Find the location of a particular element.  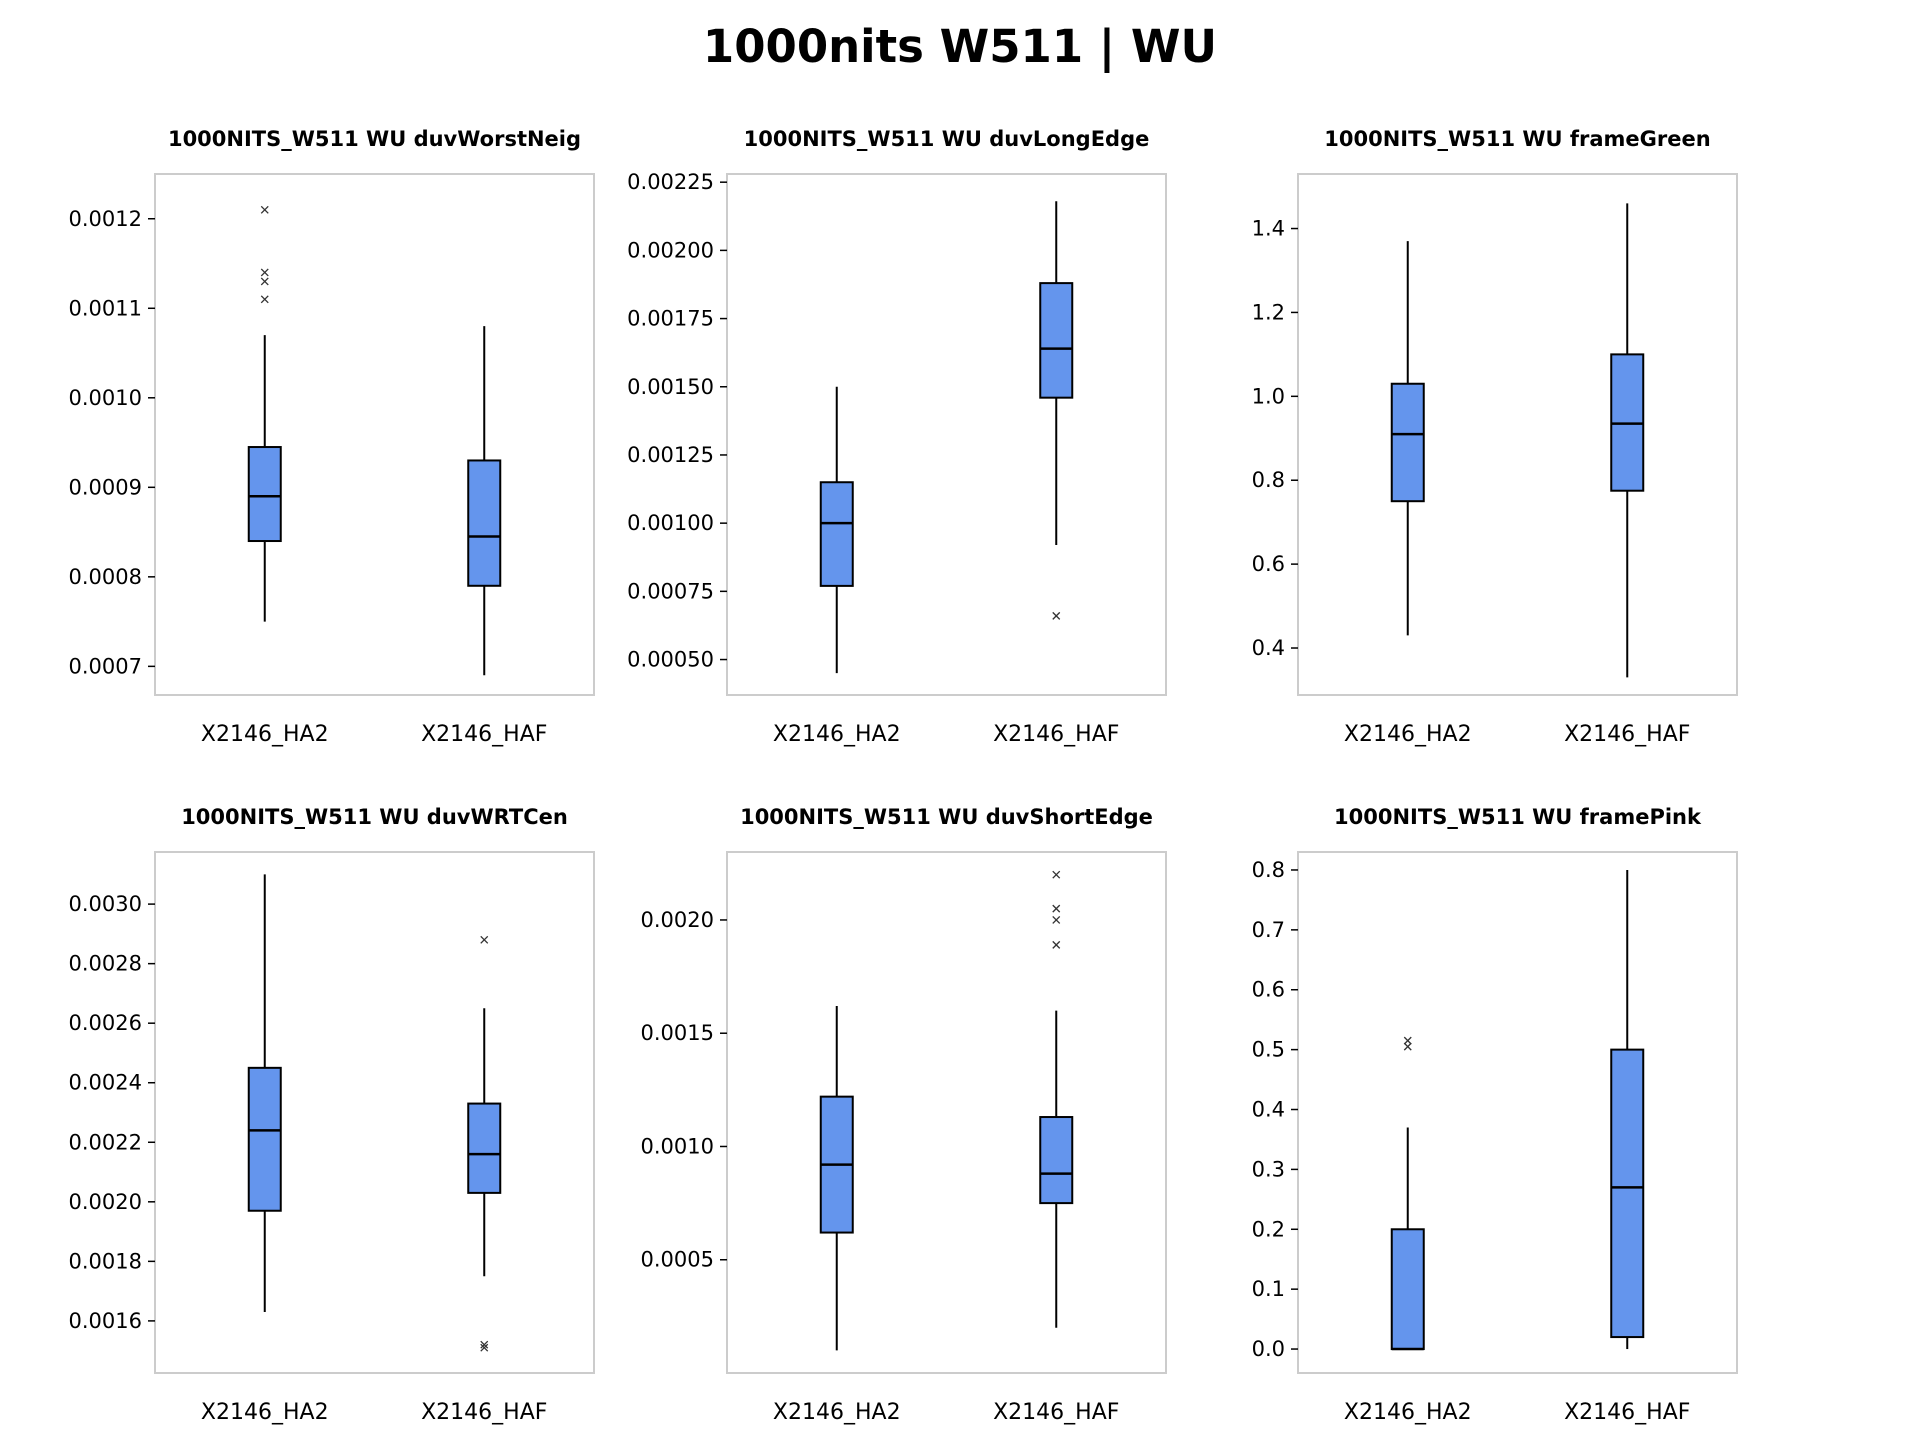

y-tick-label: 0.0007 is located at coordinates (105, 666).